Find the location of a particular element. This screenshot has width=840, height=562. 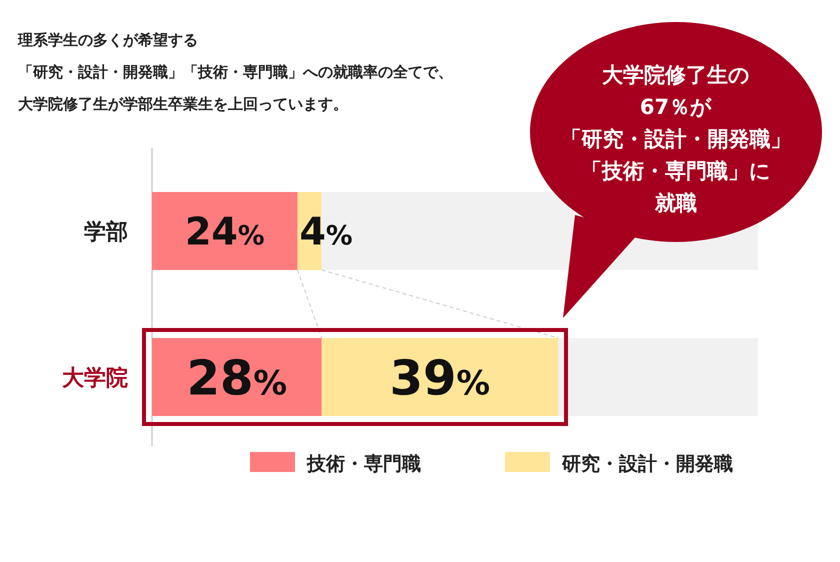

y-tick-label: 学部 is located at coordinates (106, 232).